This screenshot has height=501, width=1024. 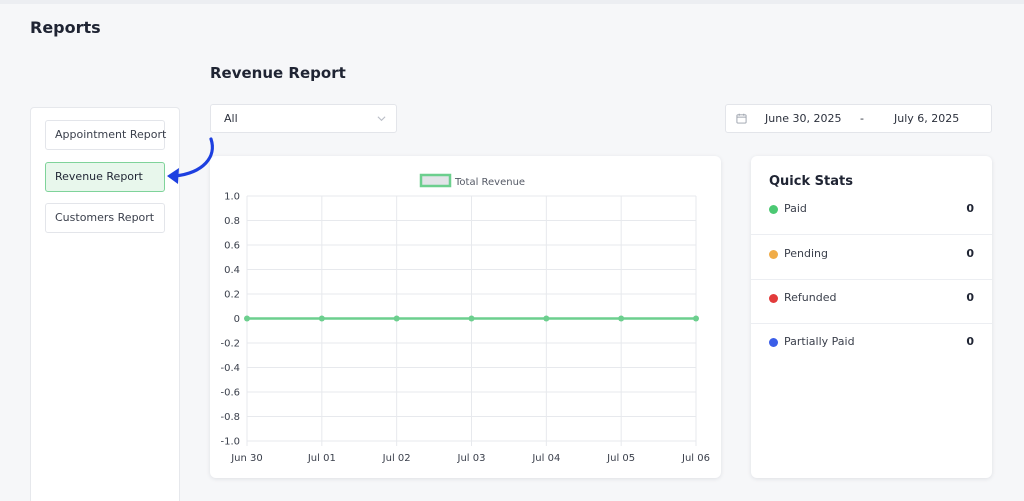 I want to click on y-tick-label: 0, so click(x=237, y=319).